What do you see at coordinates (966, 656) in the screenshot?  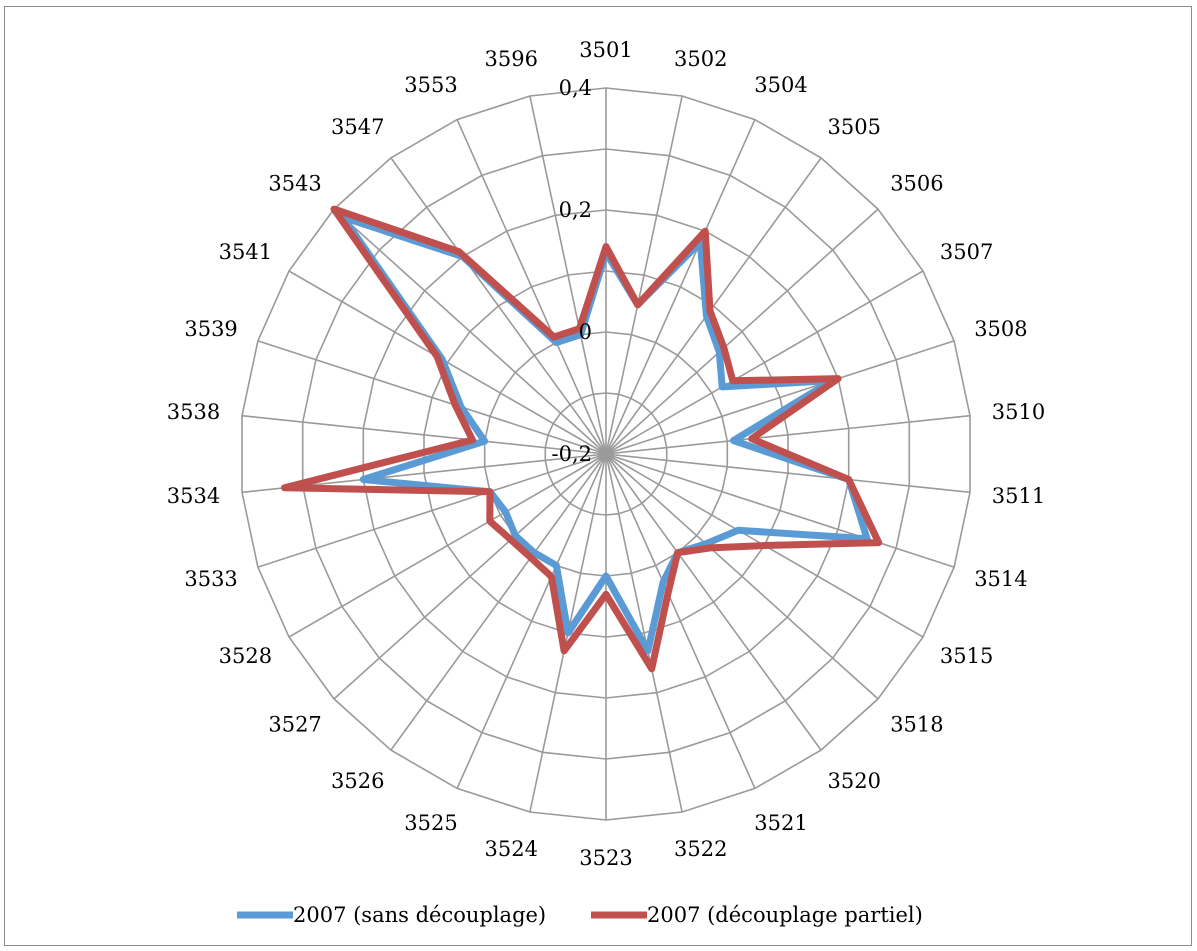 I see `category-label: 3515` at bounding box center [966, 656].